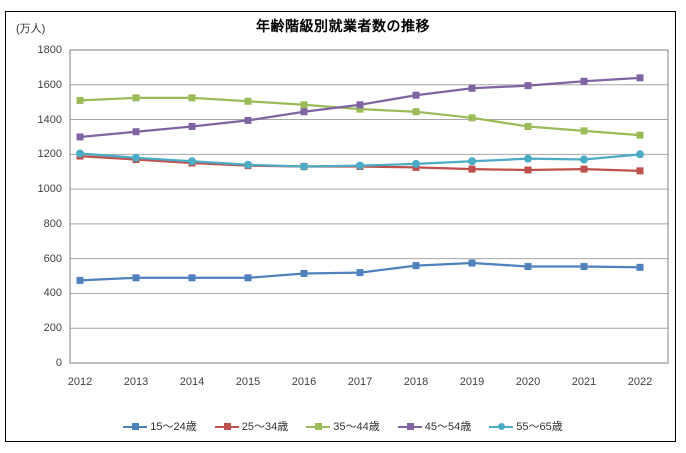 The image size is (686, 453). What do you see at coordinates (584, 382) in the screenshot?
I see `x-tick-label-2021: 2021` at bounding box center [584, 382].